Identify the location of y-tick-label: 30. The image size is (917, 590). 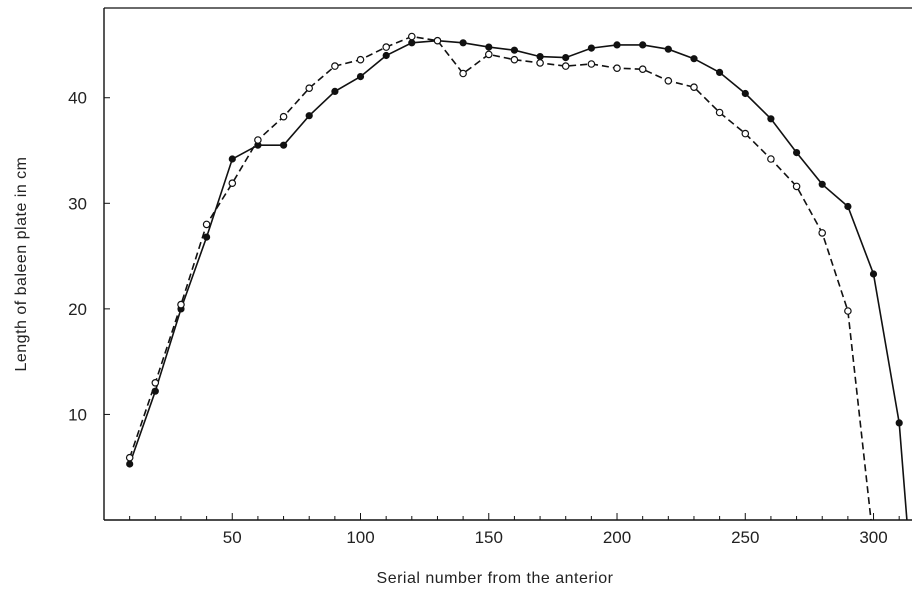
(77, 203).